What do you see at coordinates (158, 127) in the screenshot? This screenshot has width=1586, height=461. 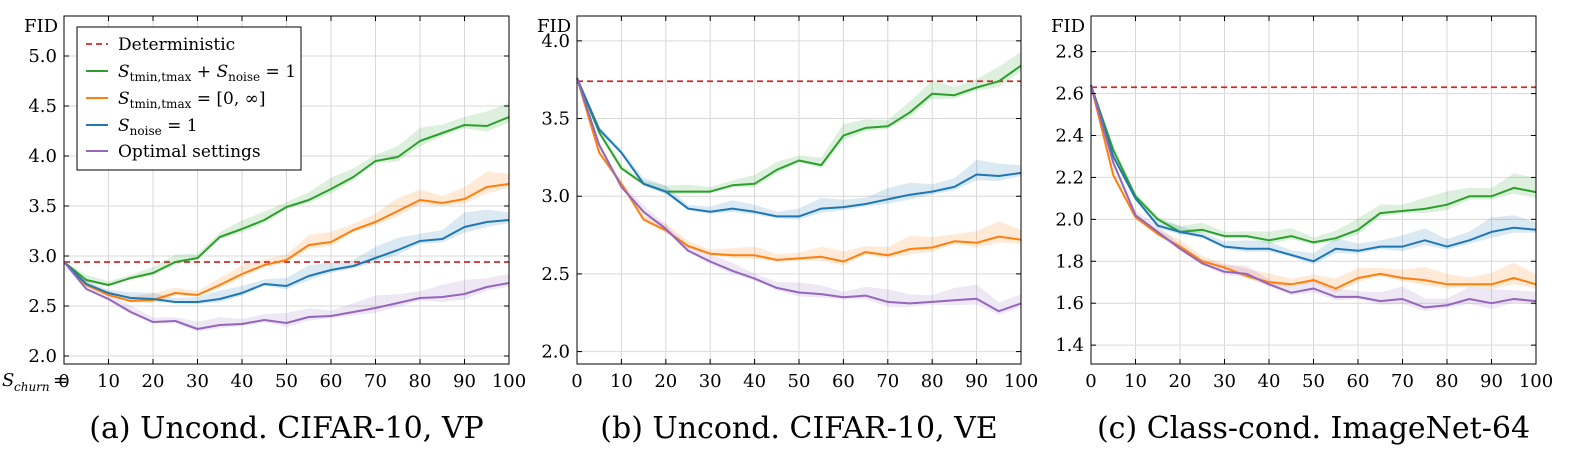 I see `legend-label-noise-one: Snoise = 1` at bounding box center [158, 127].